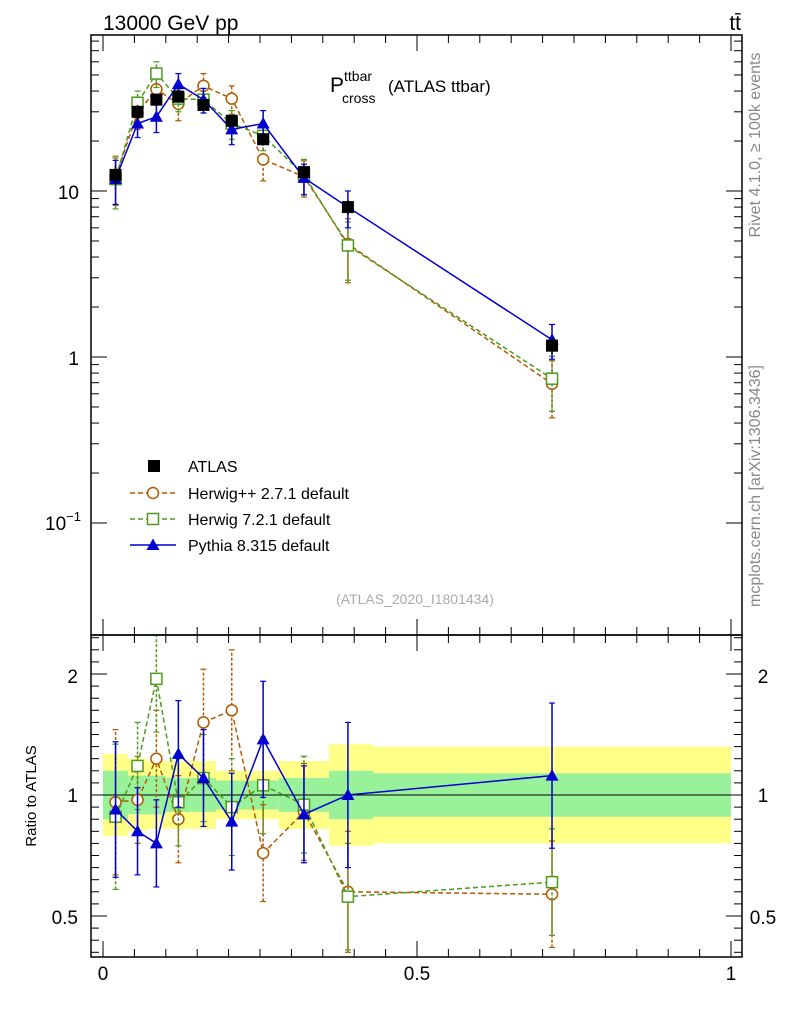  What do you see at coordinates (153, 544) in the screenshot?
I see `legend-marker-pythia` at bounding box center [153, 544].